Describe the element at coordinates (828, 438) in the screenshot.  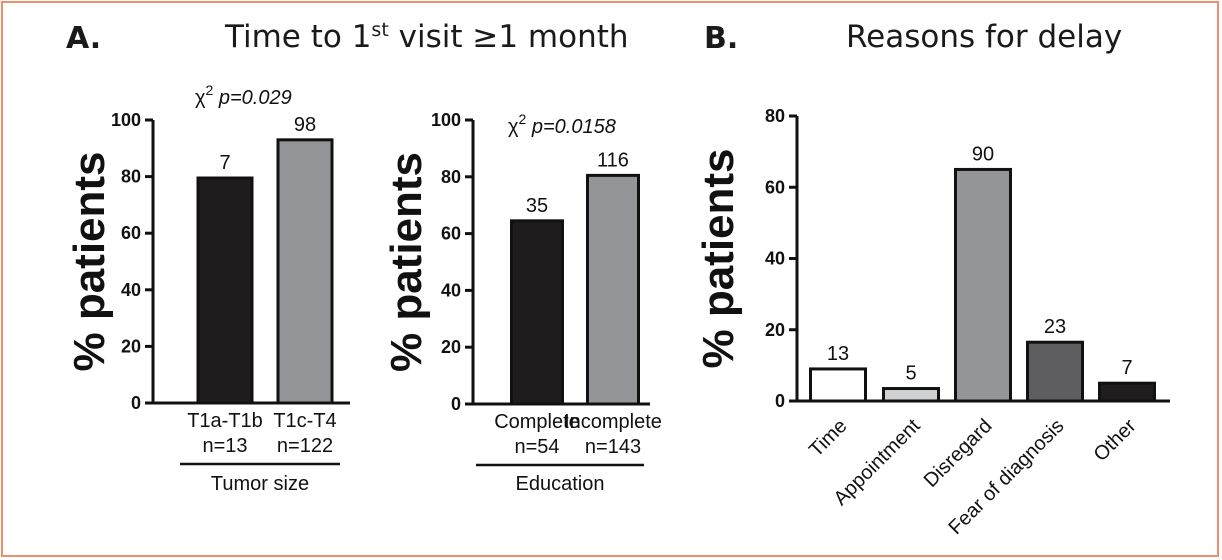
I see `chart-2-category-label: Time` at that location.